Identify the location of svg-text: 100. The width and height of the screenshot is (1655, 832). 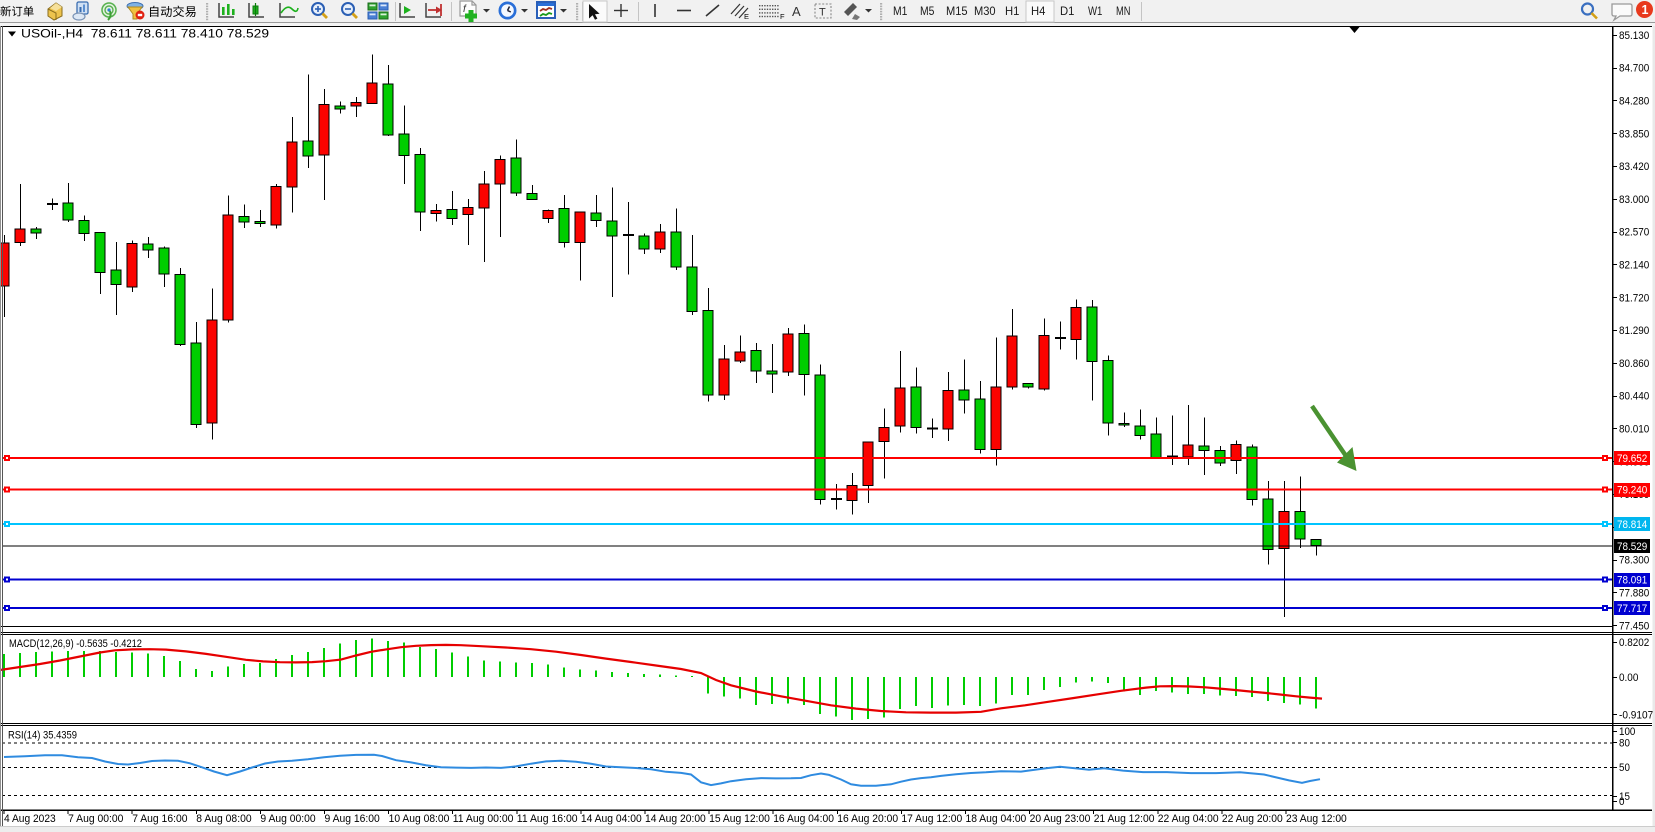
(1627, 732).